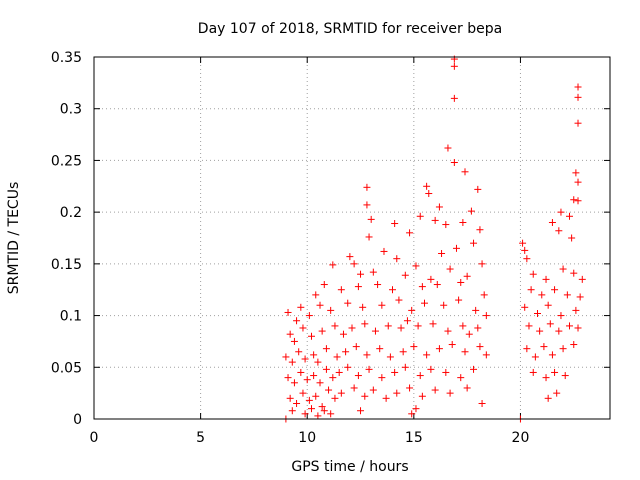  What do you see at coordinates (414, 438) in the screenshot?
I see `x-tick-label: 15` at bounding box center [414, 438].